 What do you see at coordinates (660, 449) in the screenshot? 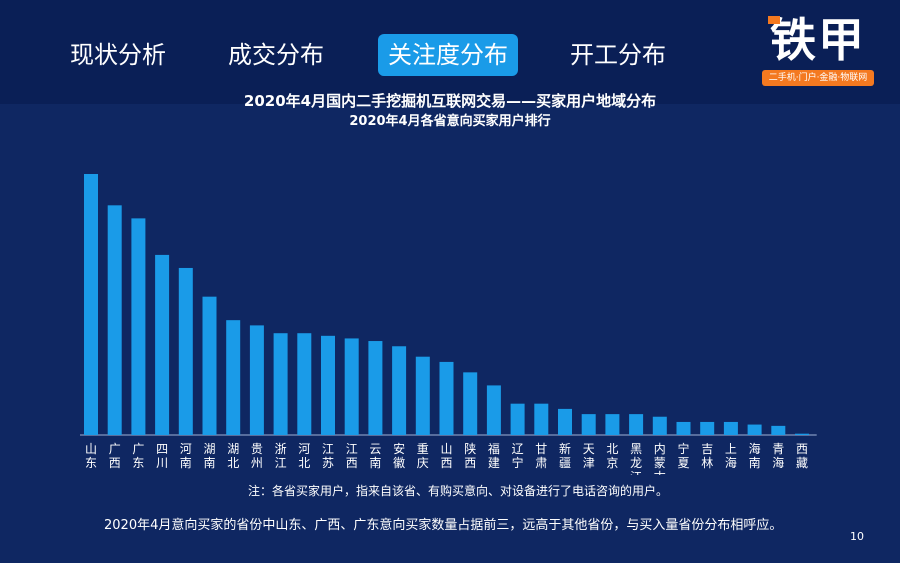
I see `x-tick-label-24-0: 内` at bounding box center [660, 449].